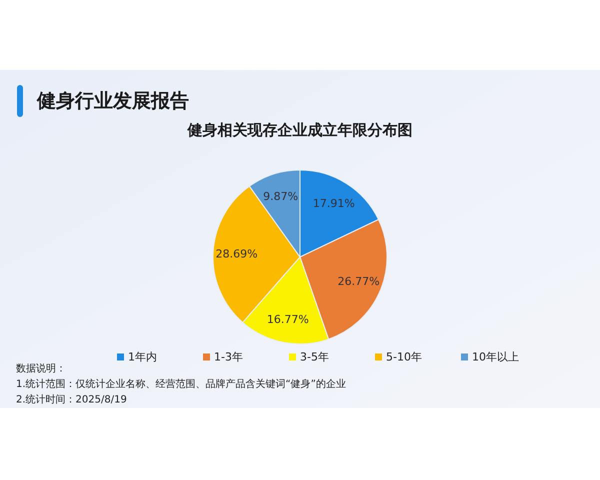 This screenshot has width=600, height=480. What do you see at coordinates (142, 357) in the screenshot?
I see `legend-label: 1年内` at bounding box center [142, 357].